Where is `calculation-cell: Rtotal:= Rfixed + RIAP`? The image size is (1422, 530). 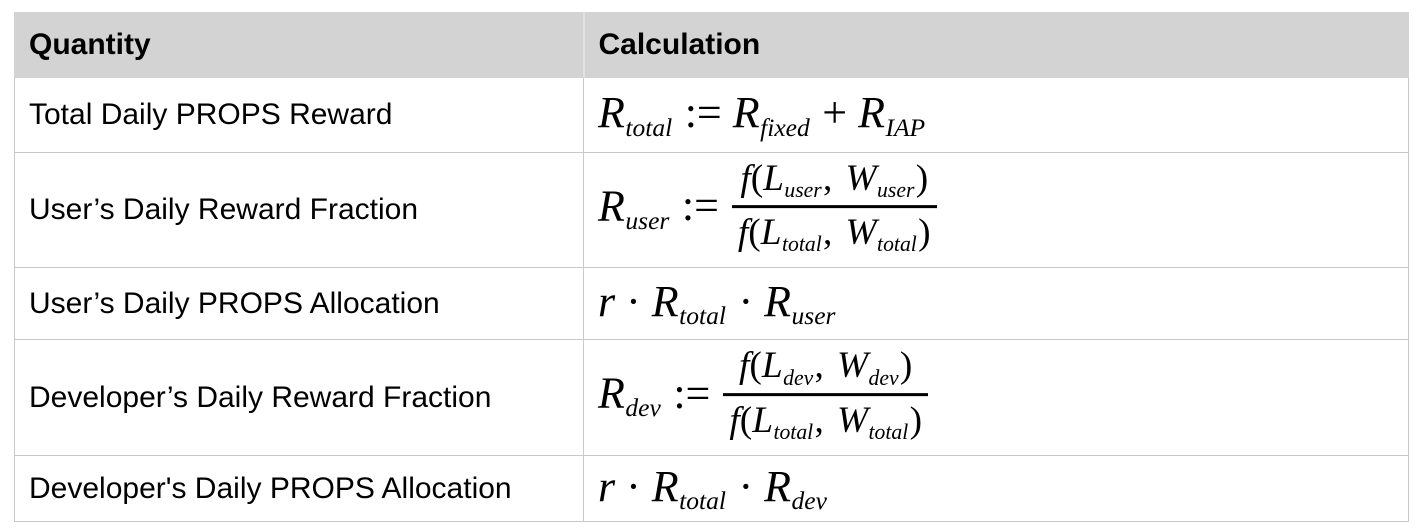 calculation-cell: Rtotal:= Rfixed + RIAP is located at coordinates (996, 115).